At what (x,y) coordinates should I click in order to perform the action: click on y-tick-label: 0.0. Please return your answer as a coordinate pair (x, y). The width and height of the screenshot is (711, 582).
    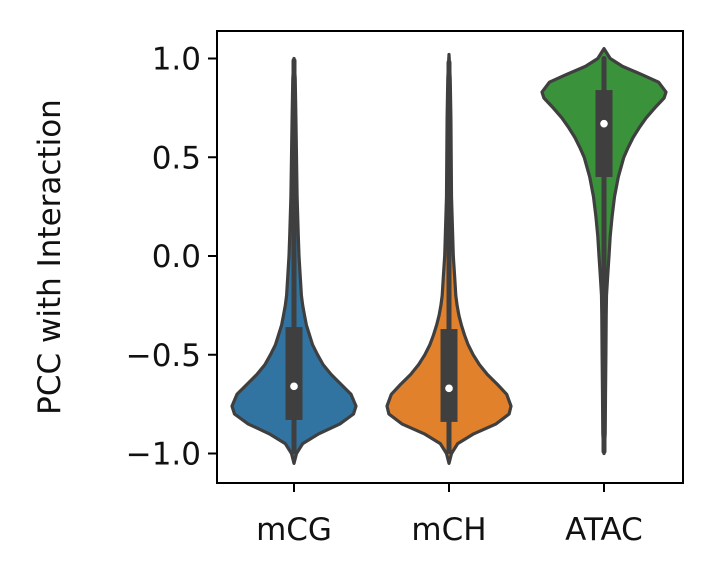
    Looking at the image, I should click on (176, 257).